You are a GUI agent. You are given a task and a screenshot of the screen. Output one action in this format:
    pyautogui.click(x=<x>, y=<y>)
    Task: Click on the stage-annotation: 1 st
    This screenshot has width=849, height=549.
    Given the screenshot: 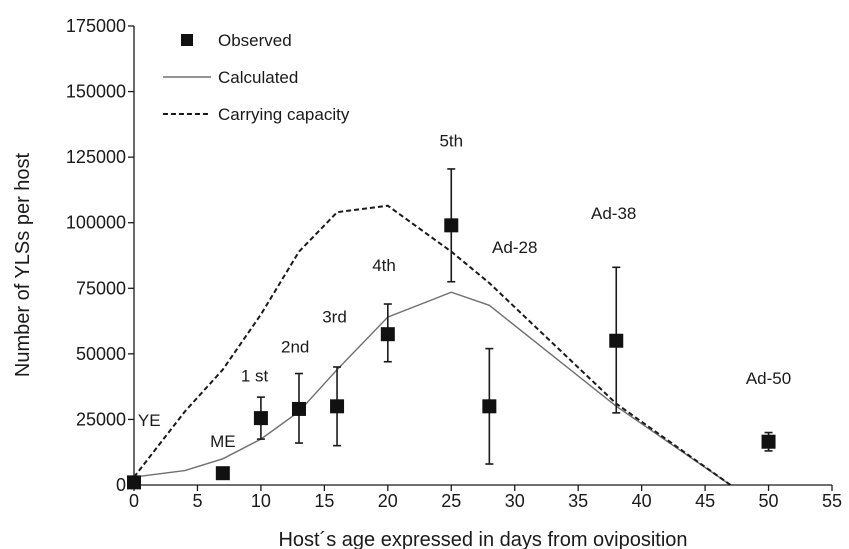 What is the action you would take?
    pyautogui.click(x=255, y=375)
    